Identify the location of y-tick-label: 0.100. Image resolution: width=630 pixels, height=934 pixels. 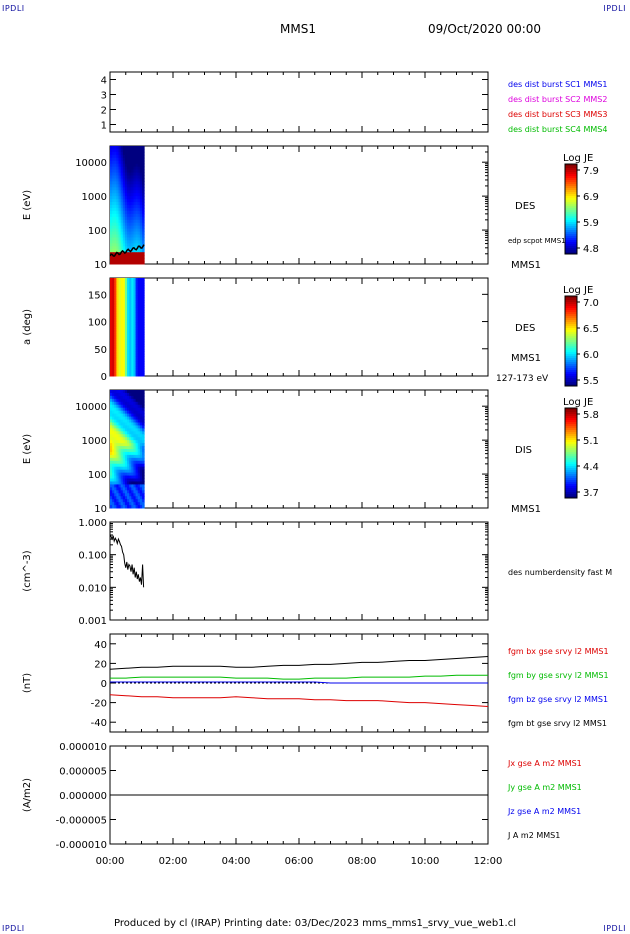
(92, 556).